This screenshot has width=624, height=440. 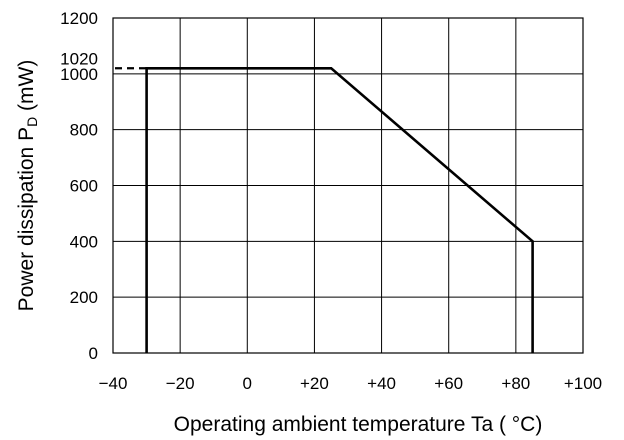 I want to click on y-tick-label: 400, so click(x=84, y=241).